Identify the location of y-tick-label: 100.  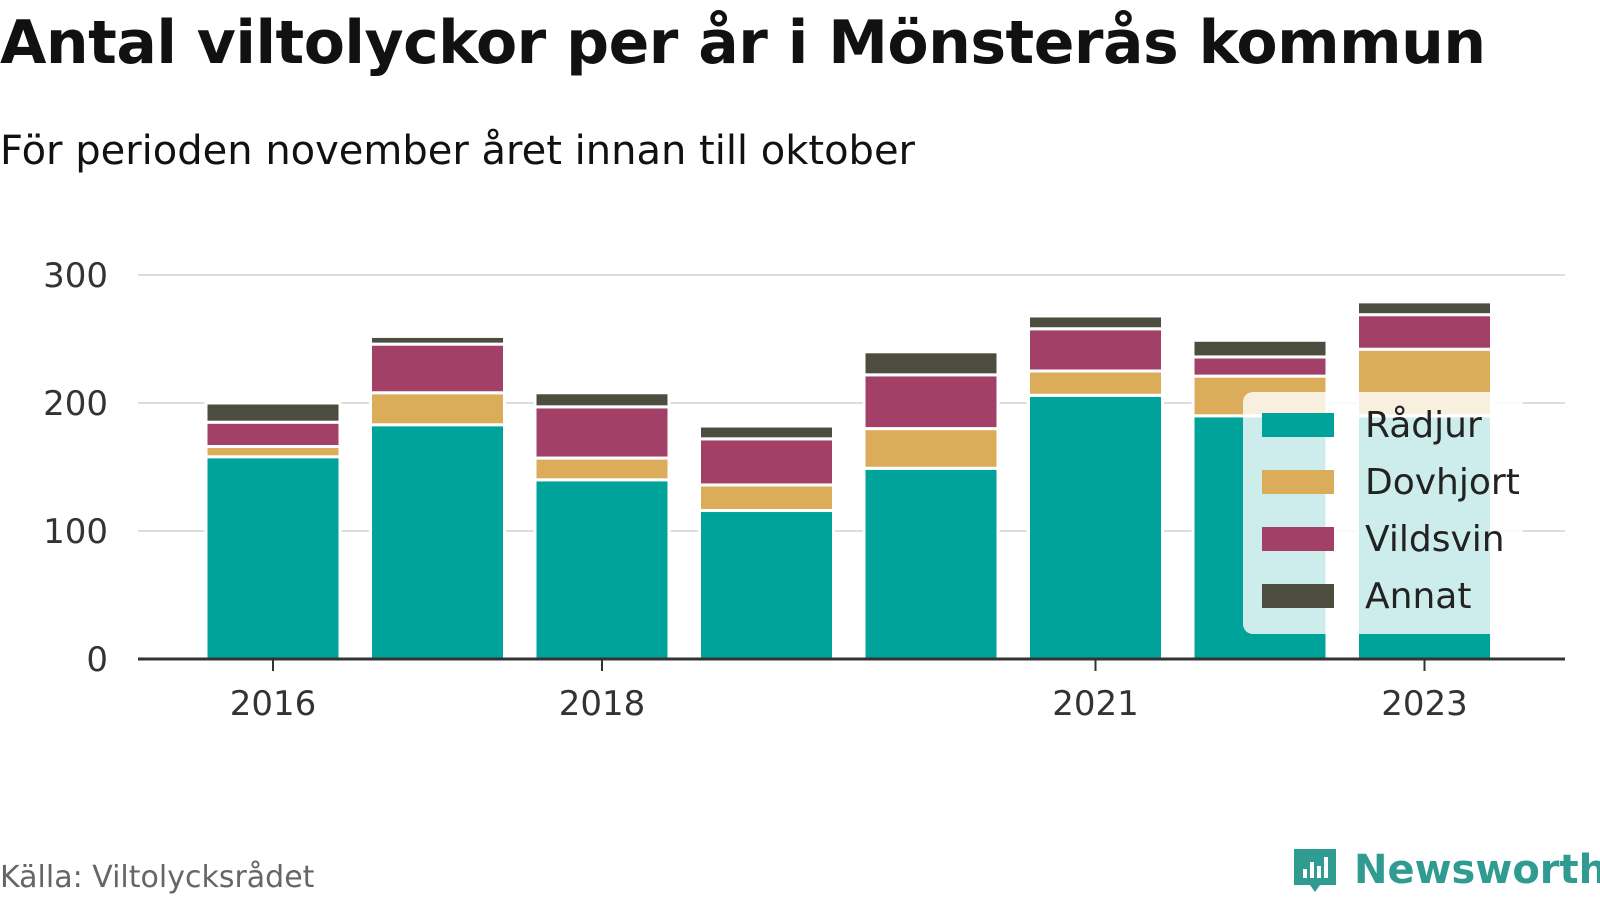
(75, 532).